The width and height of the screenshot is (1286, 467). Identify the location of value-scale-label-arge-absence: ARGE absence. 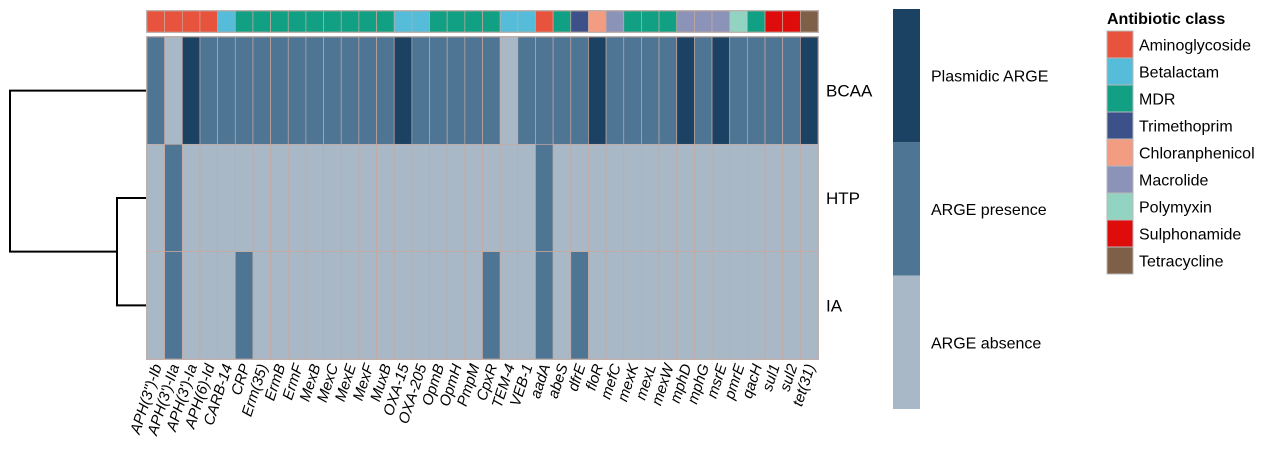
(986, 343).